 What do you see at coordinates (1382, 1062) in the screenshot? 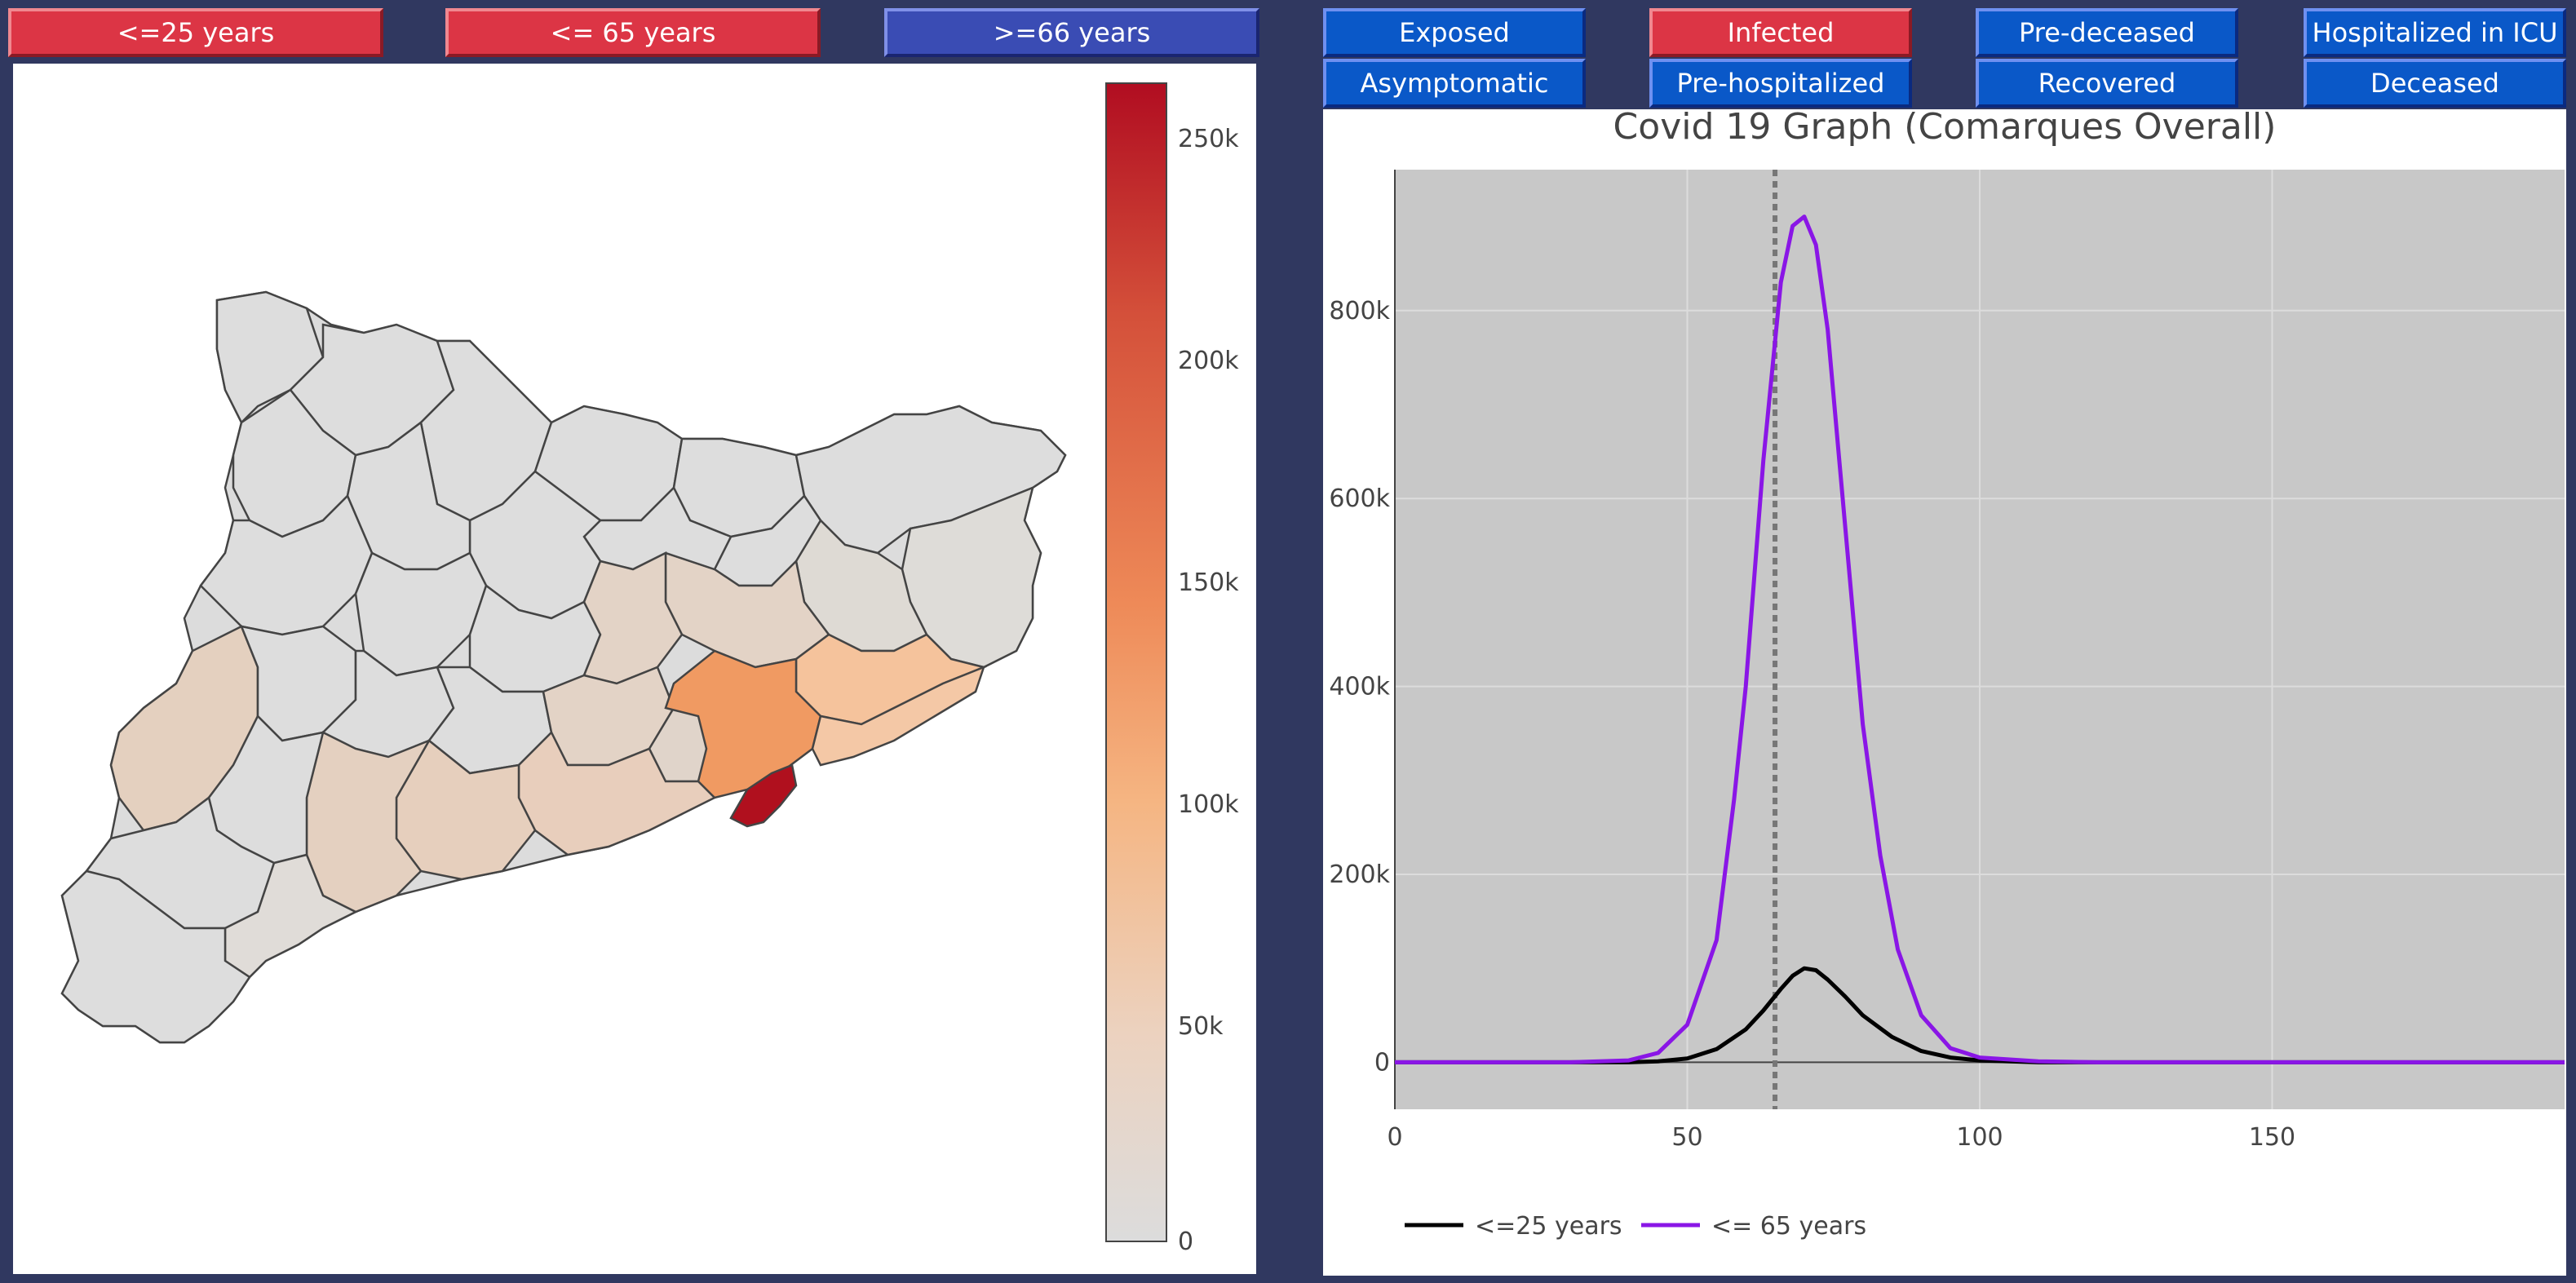
I see `y-tick-label: 0` at bounding box center [1382, 1062].